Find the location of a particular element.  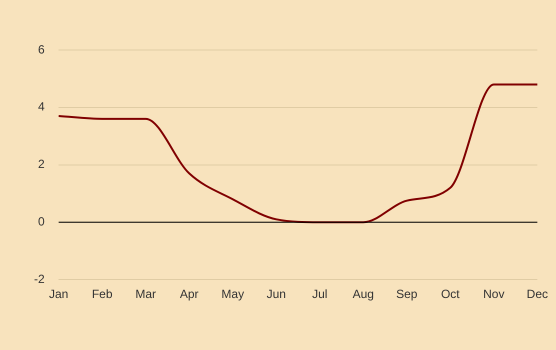

x-tick-label: Sep is located at coordinates (407, 294).